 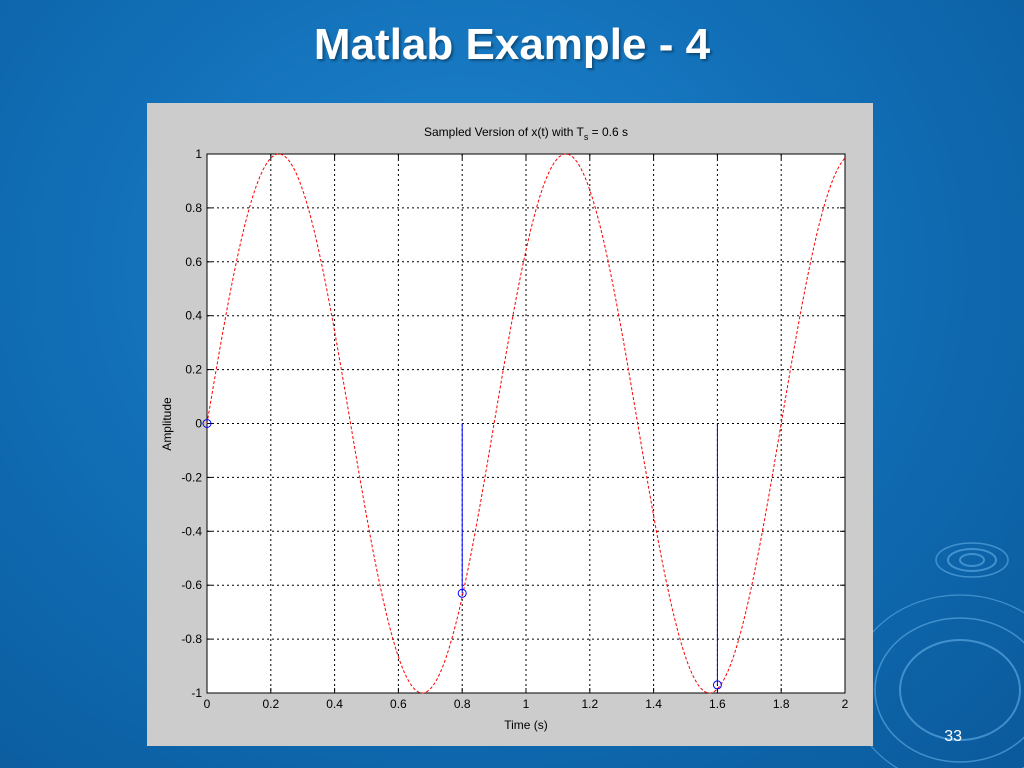 What do you see at coordinates (586, 137) in the screenshot?
I see `chart-title-subscript: s` at bounding box center [586, 137].